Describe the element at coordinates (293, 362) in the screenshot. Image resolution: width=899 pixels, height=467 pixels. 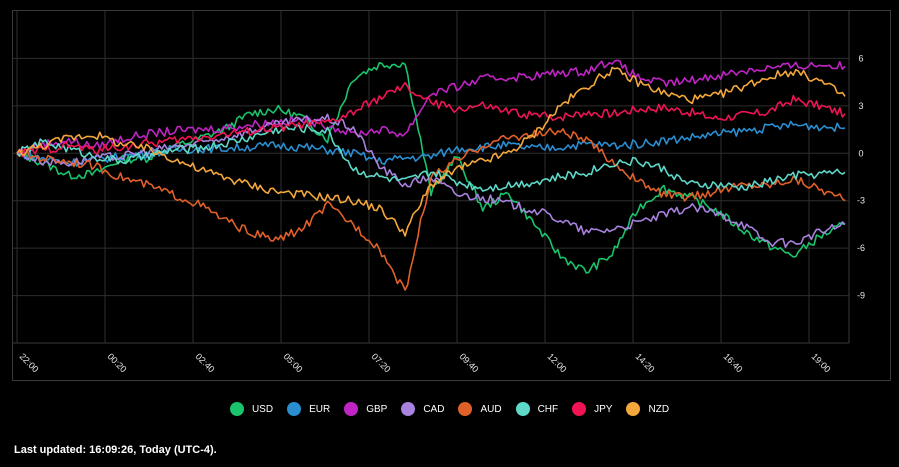
I see `x-tick-label: 05:00` at that location.